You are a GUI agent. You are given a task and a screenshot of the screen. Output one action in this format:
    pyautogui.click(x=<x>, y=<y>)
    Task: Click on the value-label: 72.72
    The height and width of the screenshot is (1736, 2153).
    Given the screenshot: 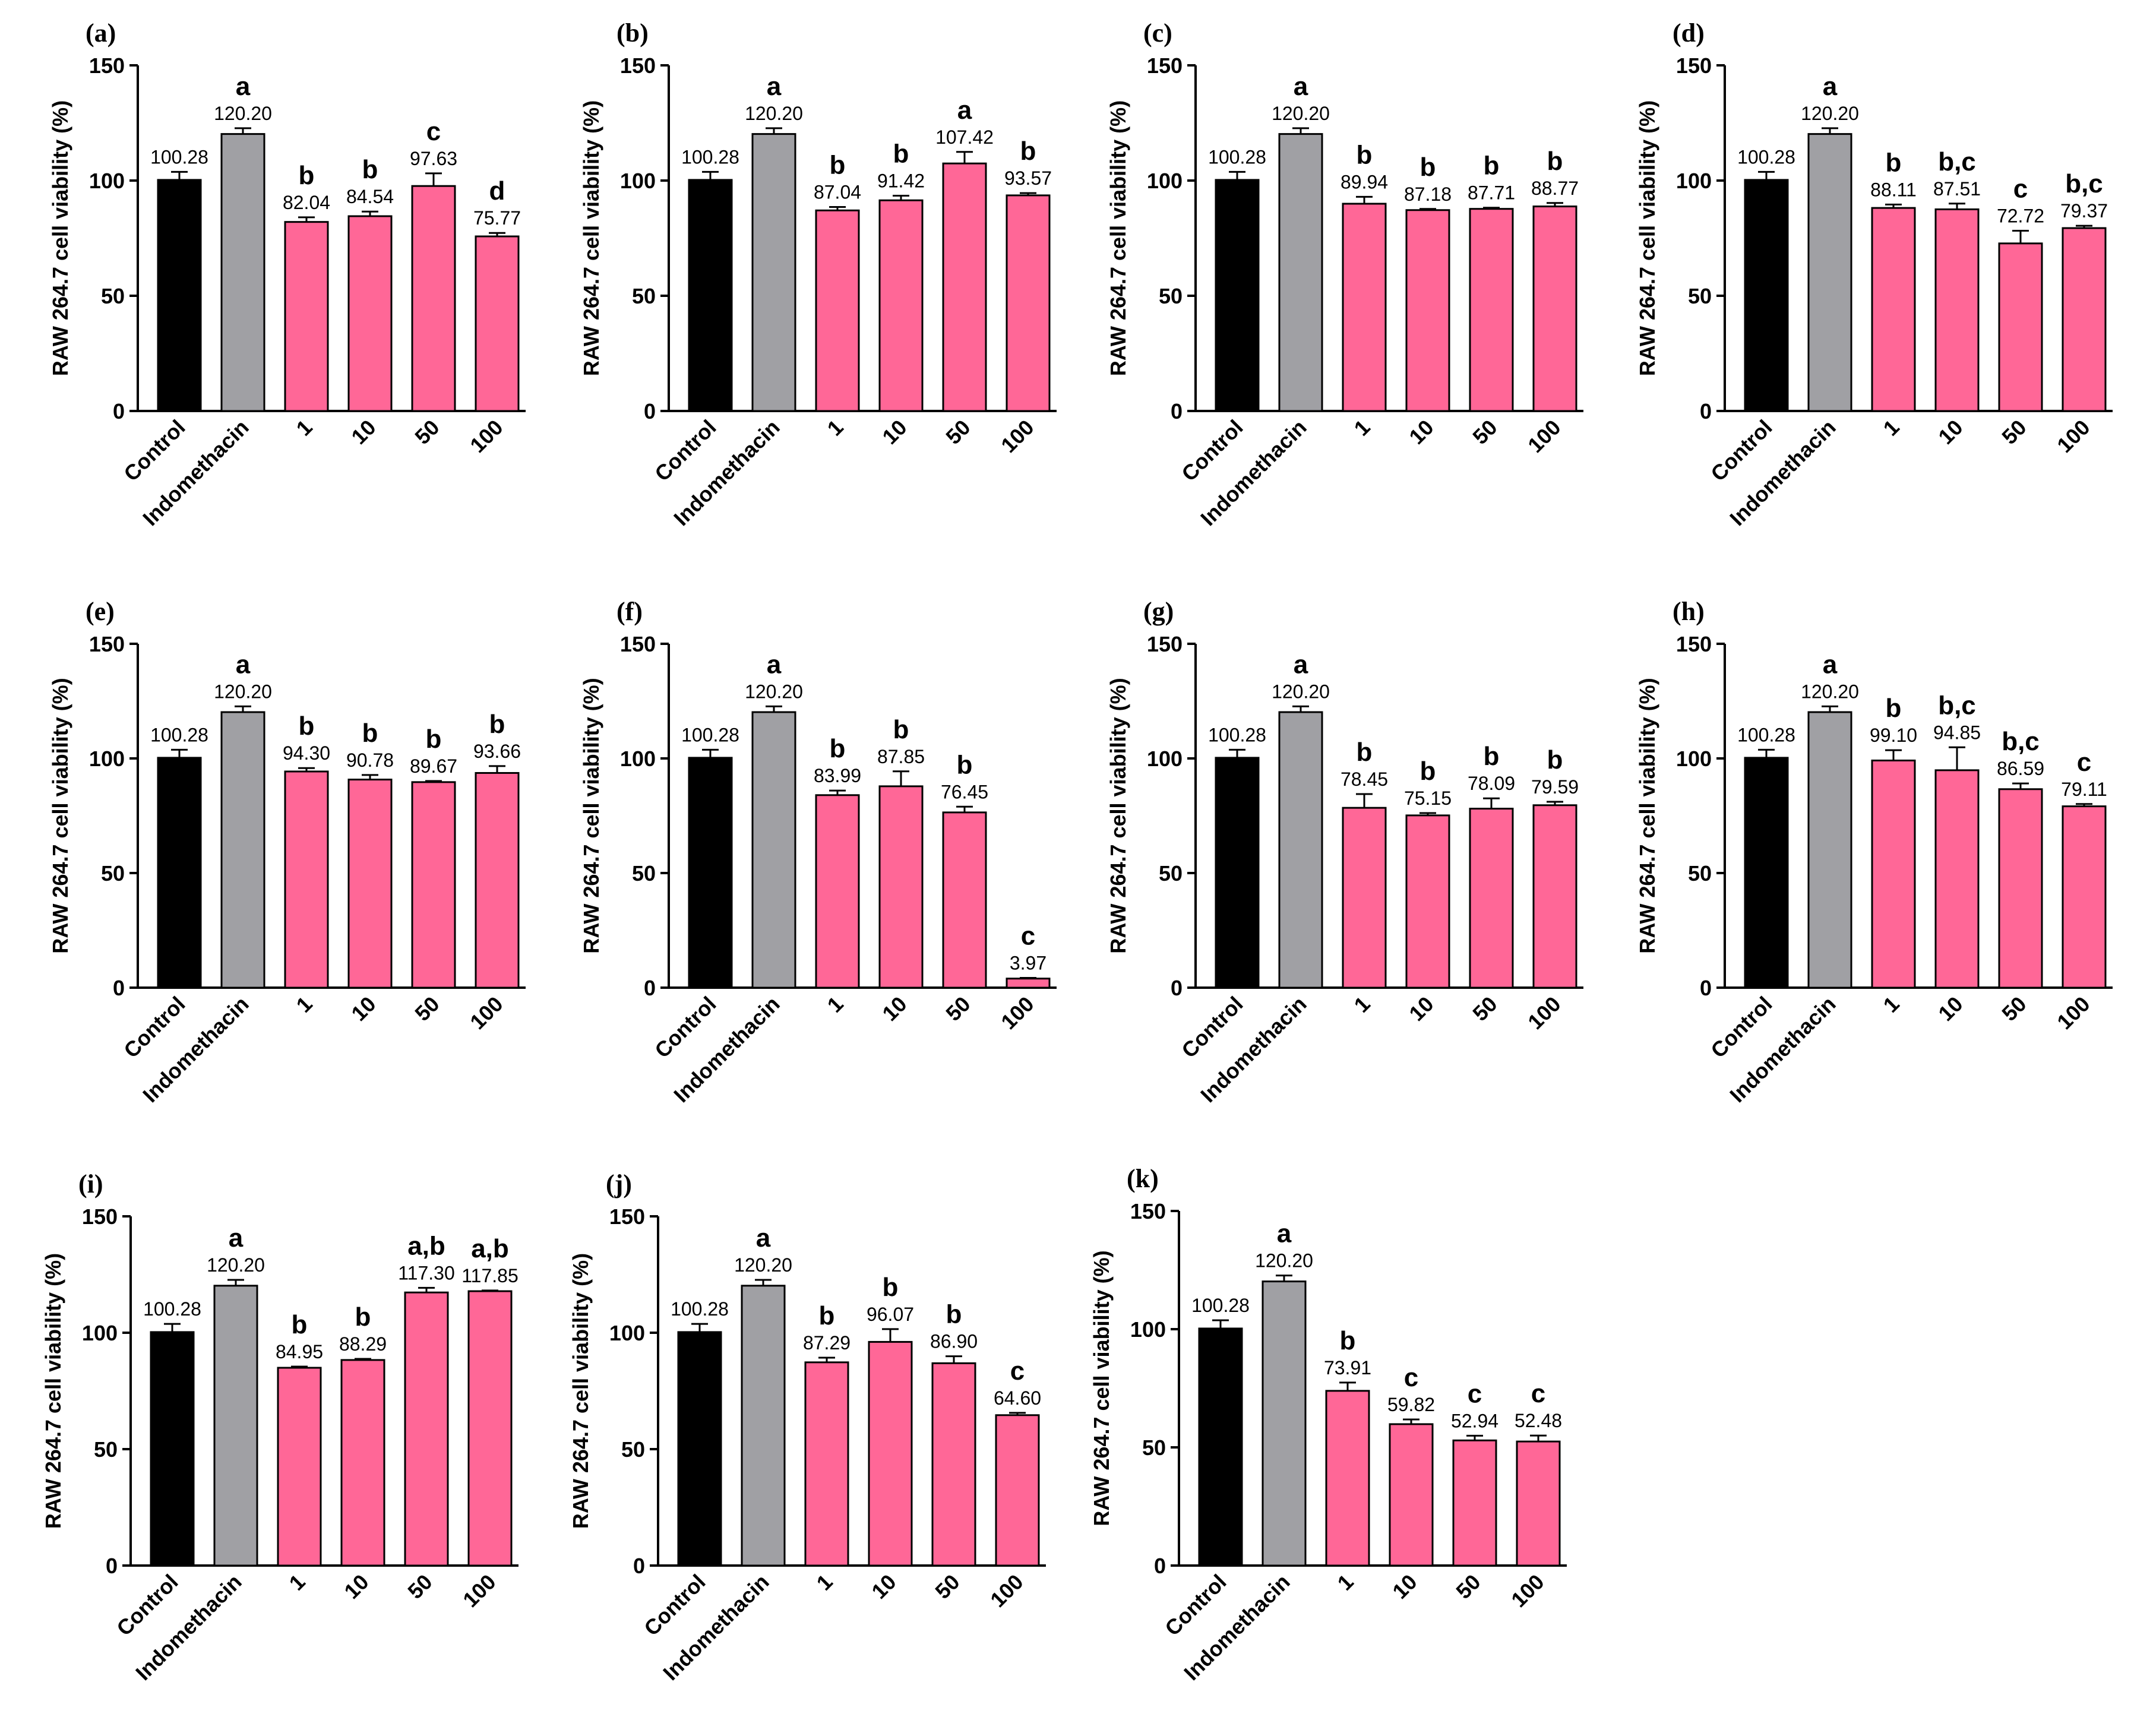 What is the action you would take?
    pyautogui.click(x=2021, y=216)
    